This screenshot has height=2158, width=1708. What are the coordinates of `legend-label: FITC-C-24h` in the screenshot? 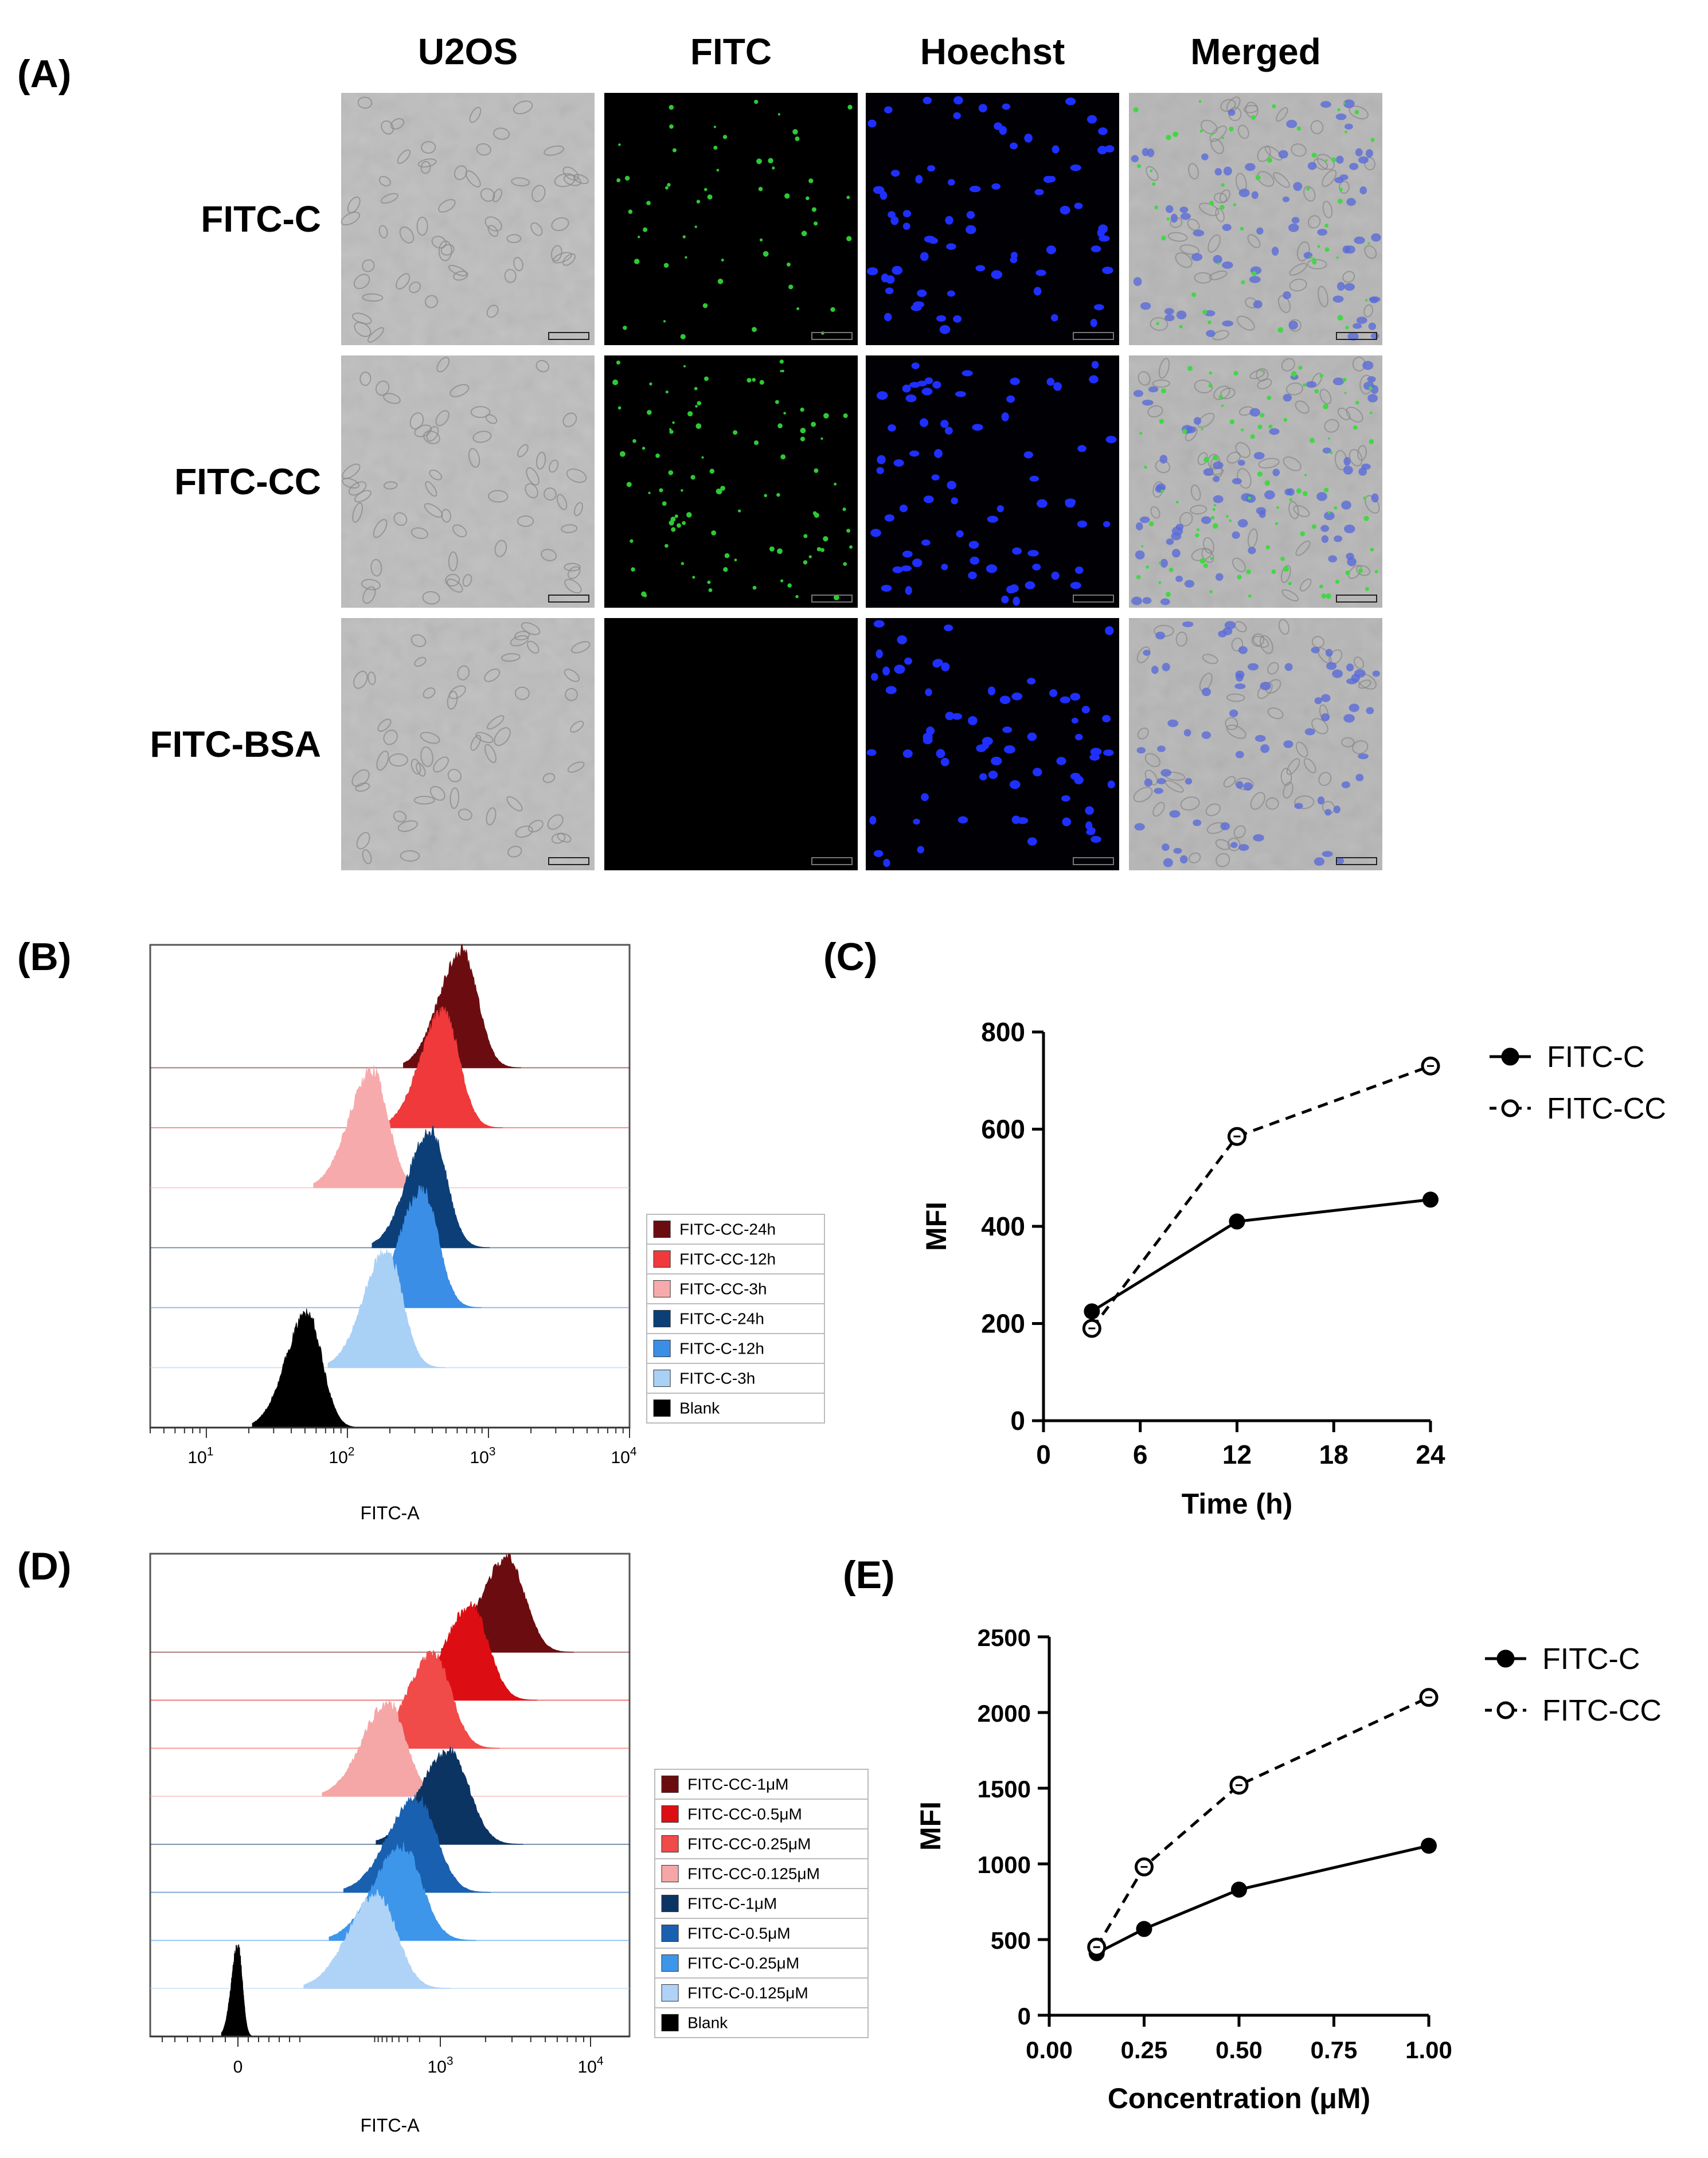 It's located at (721, 1318).